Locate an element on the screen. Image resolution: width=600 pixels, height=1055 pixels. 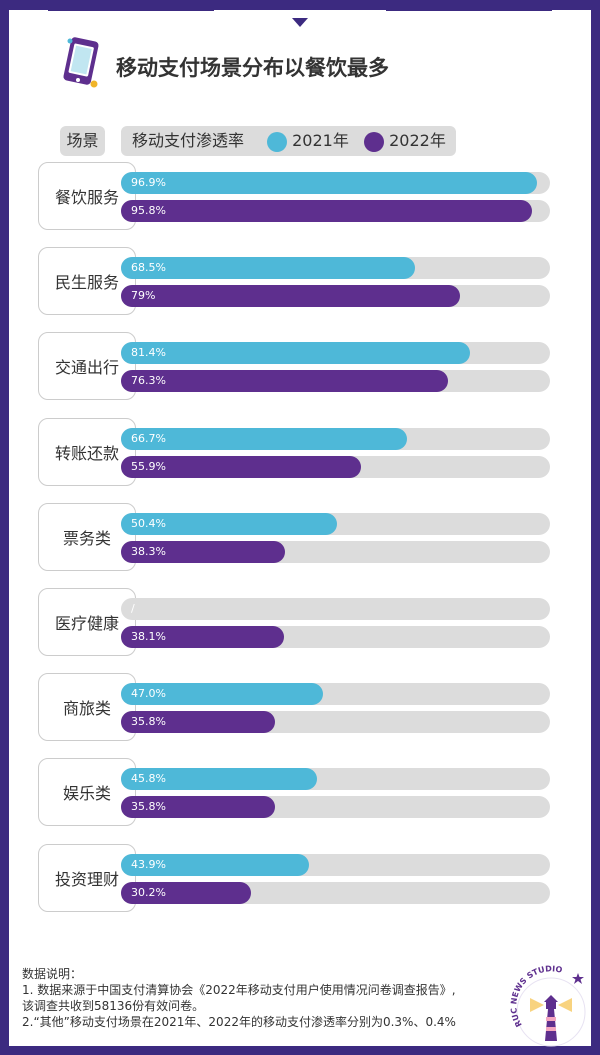
top-decor-triangle is located at coordinates (300, 22).